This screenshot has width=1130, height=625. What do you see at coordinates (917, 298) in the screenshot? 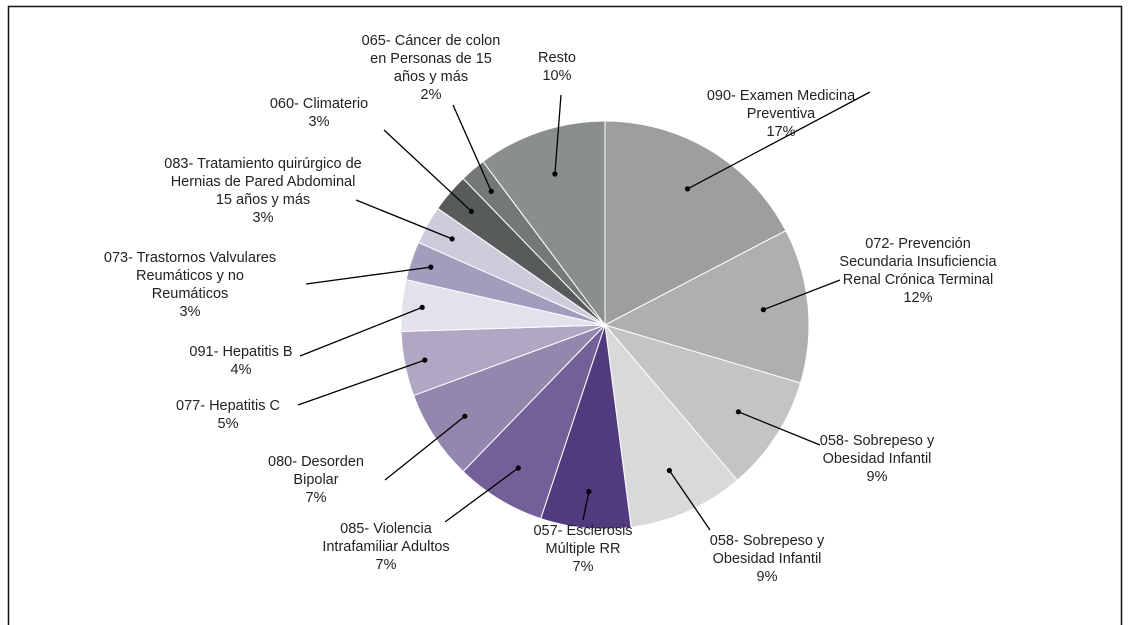
I see `slice-percent: 12%` at bounding box center [917, 298].